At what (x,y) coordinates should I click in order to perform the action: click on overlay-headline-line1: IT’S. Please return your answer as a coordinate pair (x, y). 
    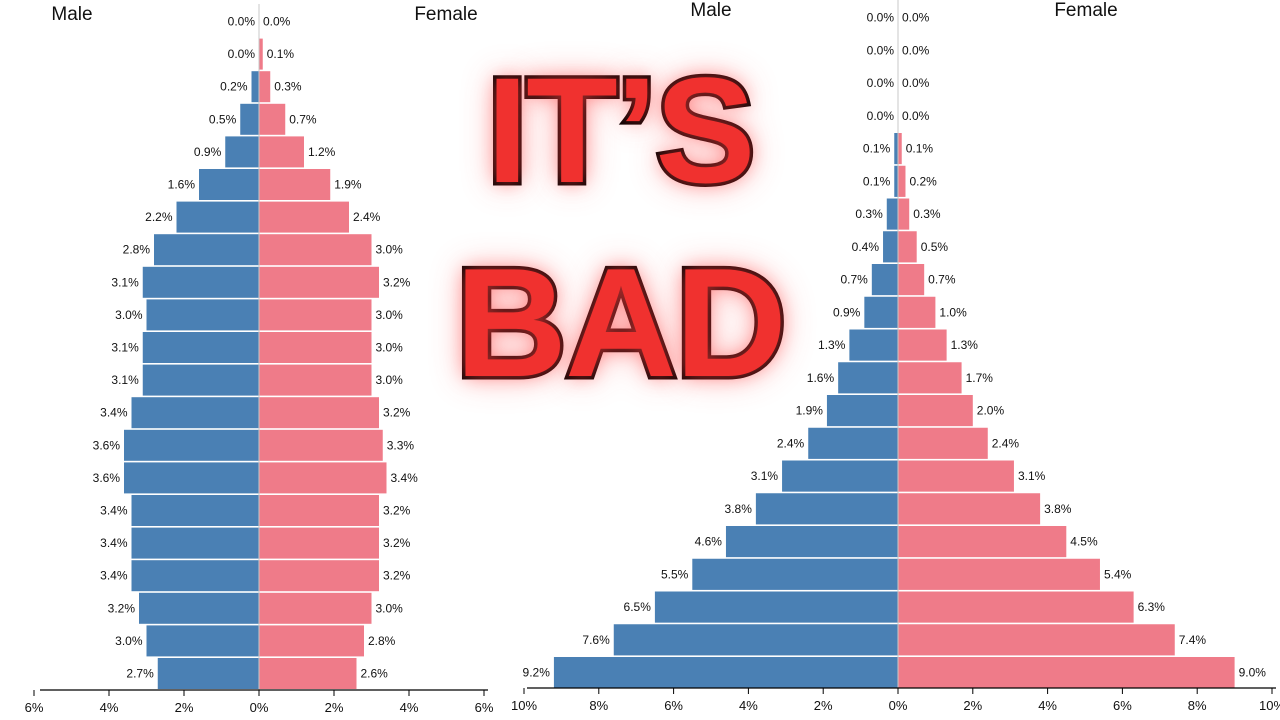
    Looking at the image, I should click on (621, 130).